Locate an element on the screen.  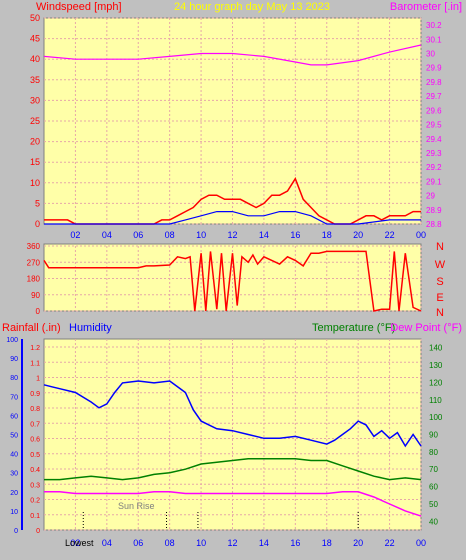
temperature-y-tick-label: 40 is located at coordinates (433, 521).